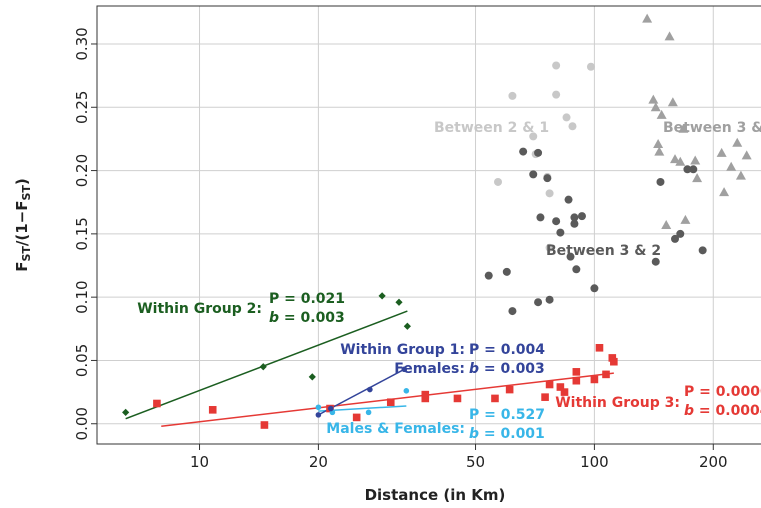  I want to click on within-group-2-label: Within Group 2:, so click(199, 309).